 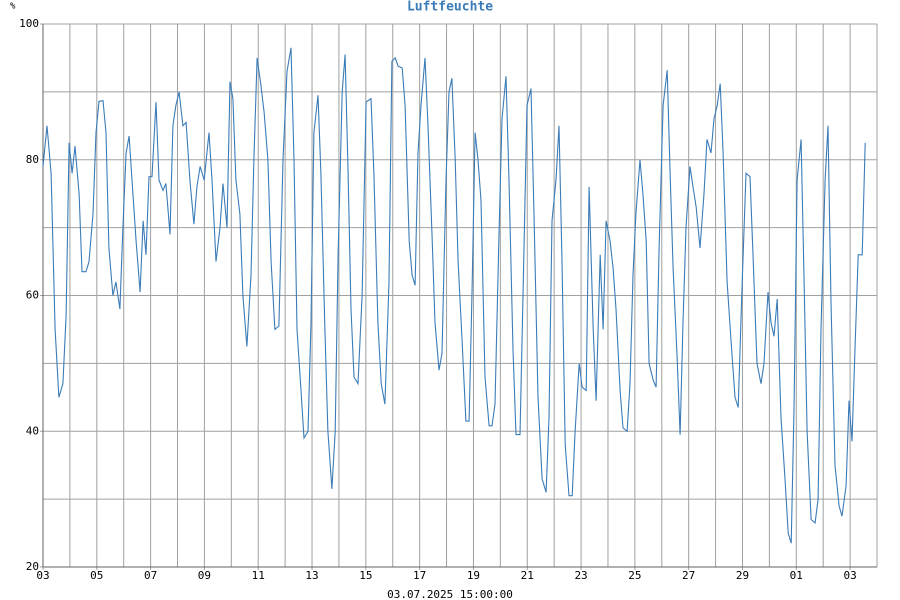 What do you see at coordinates (258, 575) in the screenshot?
I see `x-tick-label: 11` at bounding box center [258, 575].